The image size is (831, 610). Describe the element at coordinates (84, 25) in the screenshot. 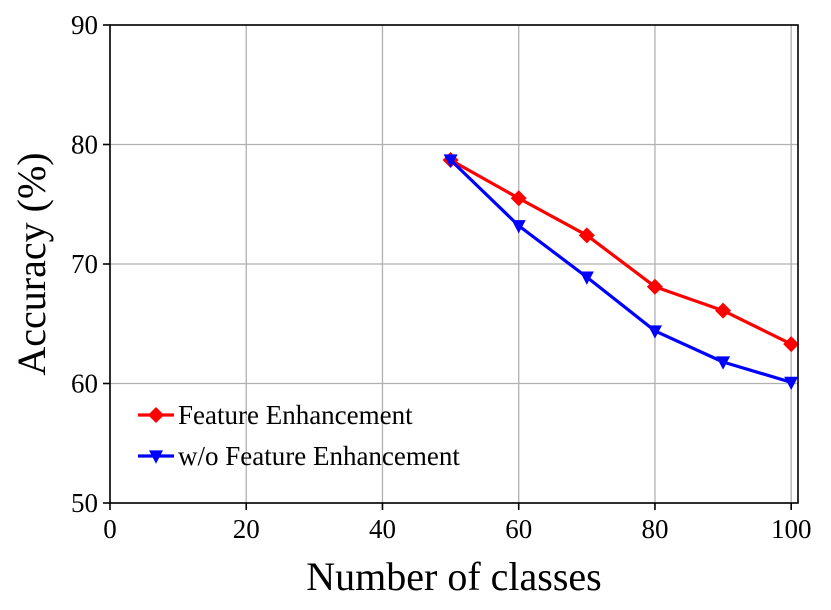

I see `y-tick-label: 90` at that location.